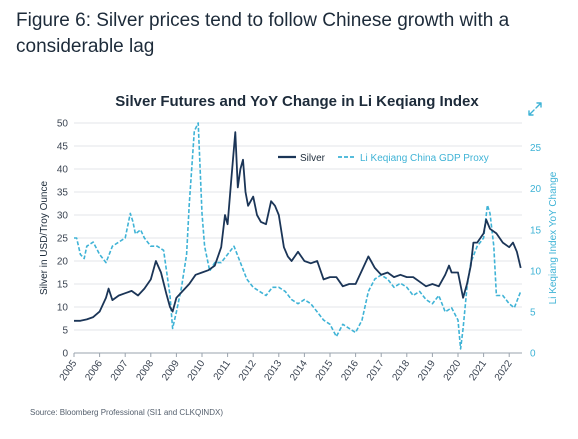  I want to click on y-left-tick-label: 20, so click(63, 262).